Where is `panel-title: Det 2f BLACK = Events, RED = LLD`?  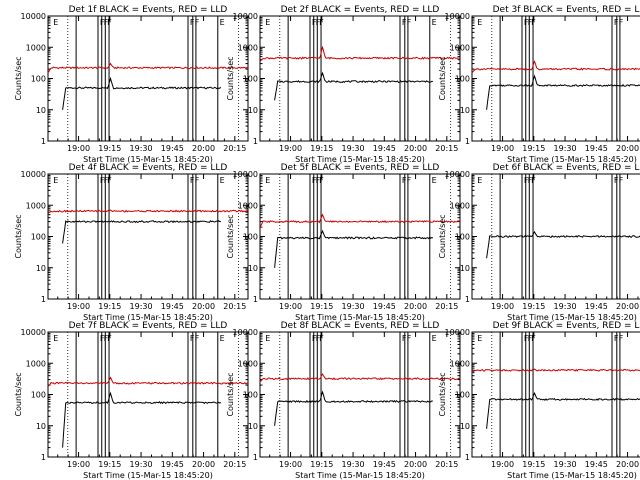
panel-title: Det 2f BLACK = Events, RED = LLD is located at coordinates (360, 10).